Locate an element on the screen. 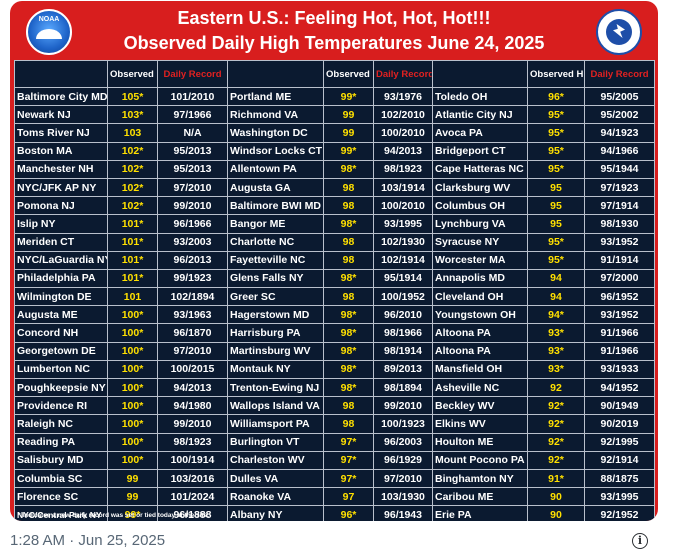 This screenshot has height=553, width=673. daily-record: 102/1930 is located at coordinates (403, 242).